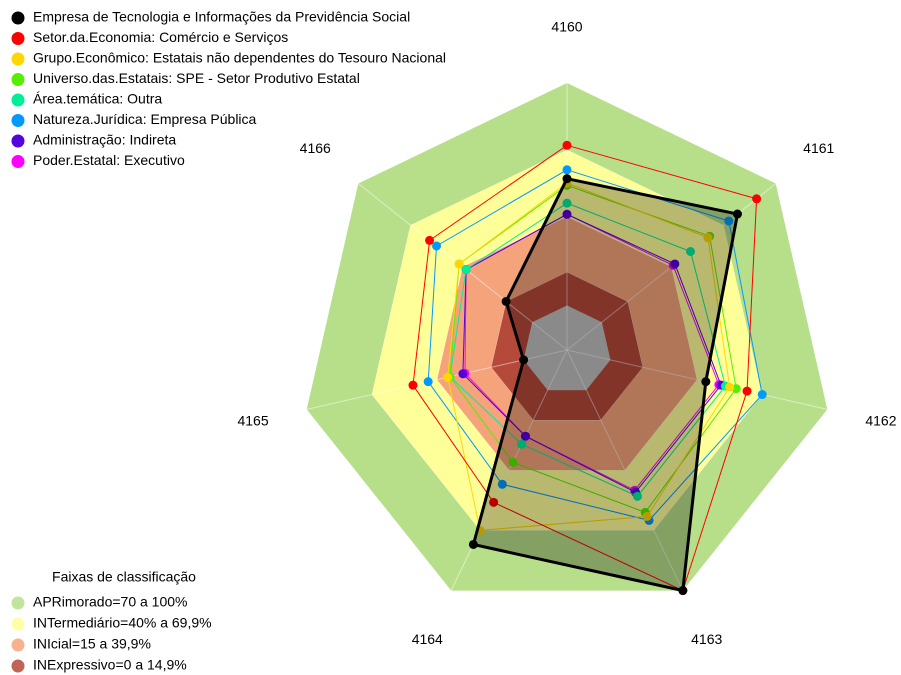  What do you see at coordinates (97, 99) in the screenshot?
I see `legend-label: Área.temática: Outra` at bounding box center [97, 99].